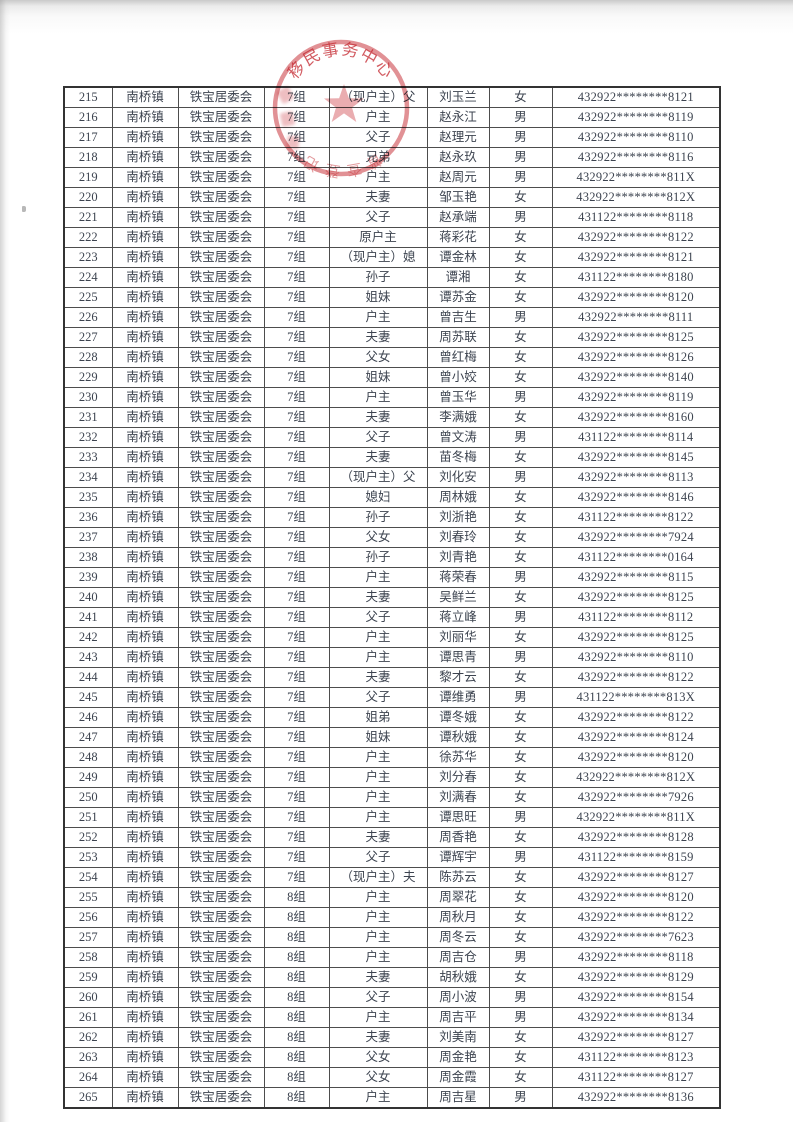 This screenshot has height=1122, width=793. I want to click on cell-name: 蒋彩花, so click(458, 237).